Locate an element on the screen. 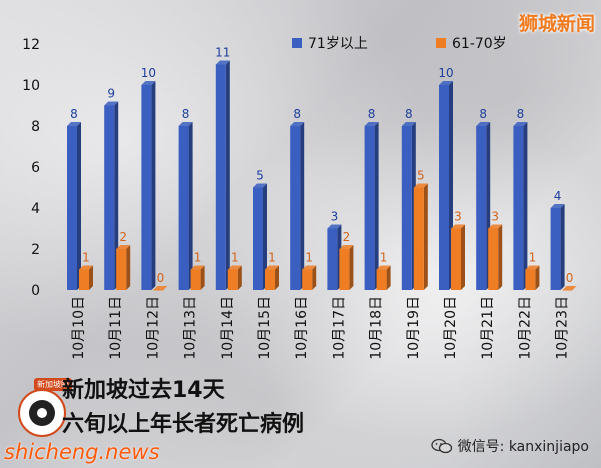  data-label: 9 is located at coordinates (111, 94).